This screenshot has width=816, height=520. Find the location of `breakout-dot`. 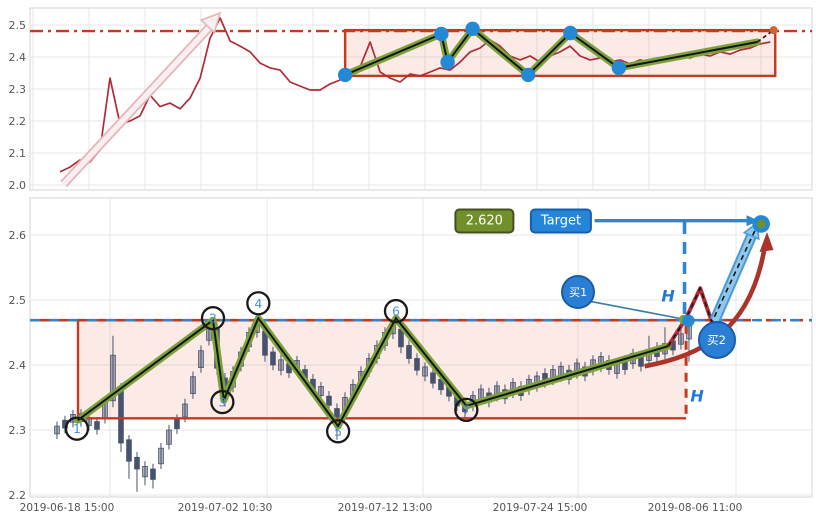

breakout-dot is located at coordinates (773, 30).